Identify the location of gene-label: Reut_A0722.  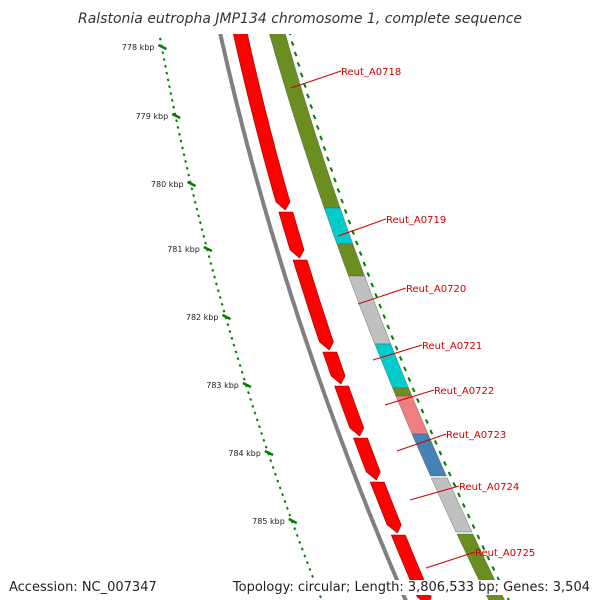
(464, 391).